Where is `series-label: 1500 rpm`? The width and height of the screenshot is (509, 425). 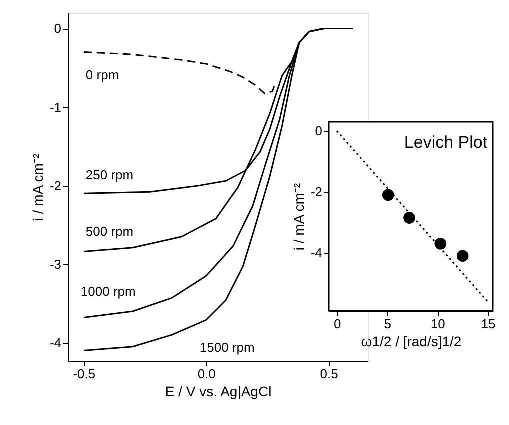 series-label: 1500 rpm is located at coordinates (227, 347).